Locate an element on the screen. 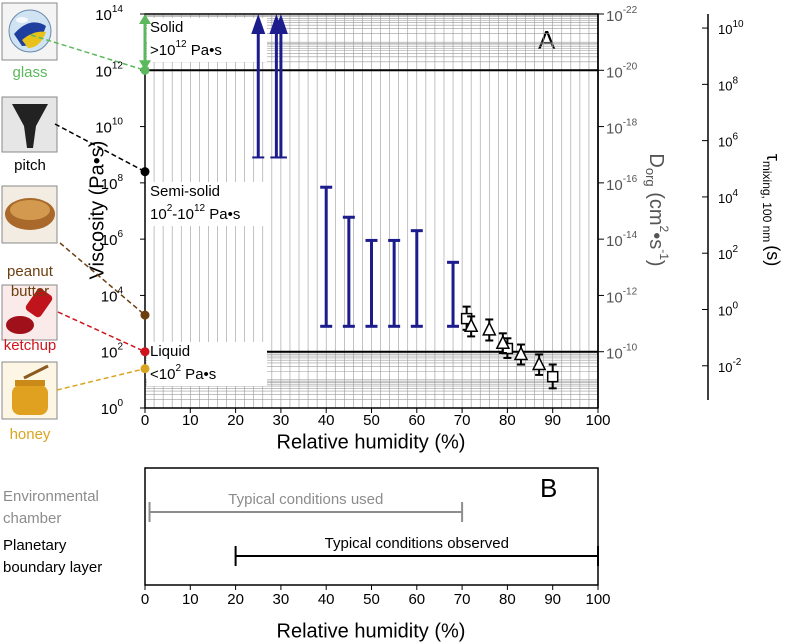  y-tick-label: 10¹⁰ is located at coordinates (109, 126).